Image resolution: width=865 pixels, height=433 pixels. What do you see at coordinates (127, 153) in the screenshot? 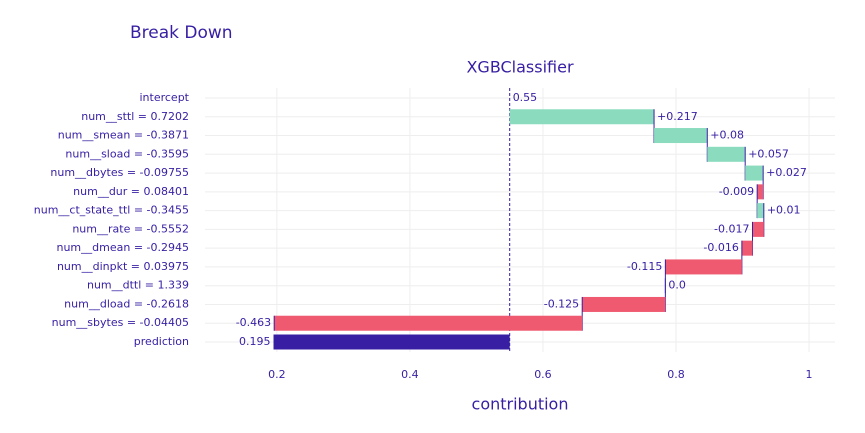
I see `y-tick-label: num__sload = -0.3595` at bounding box center [127, 153].